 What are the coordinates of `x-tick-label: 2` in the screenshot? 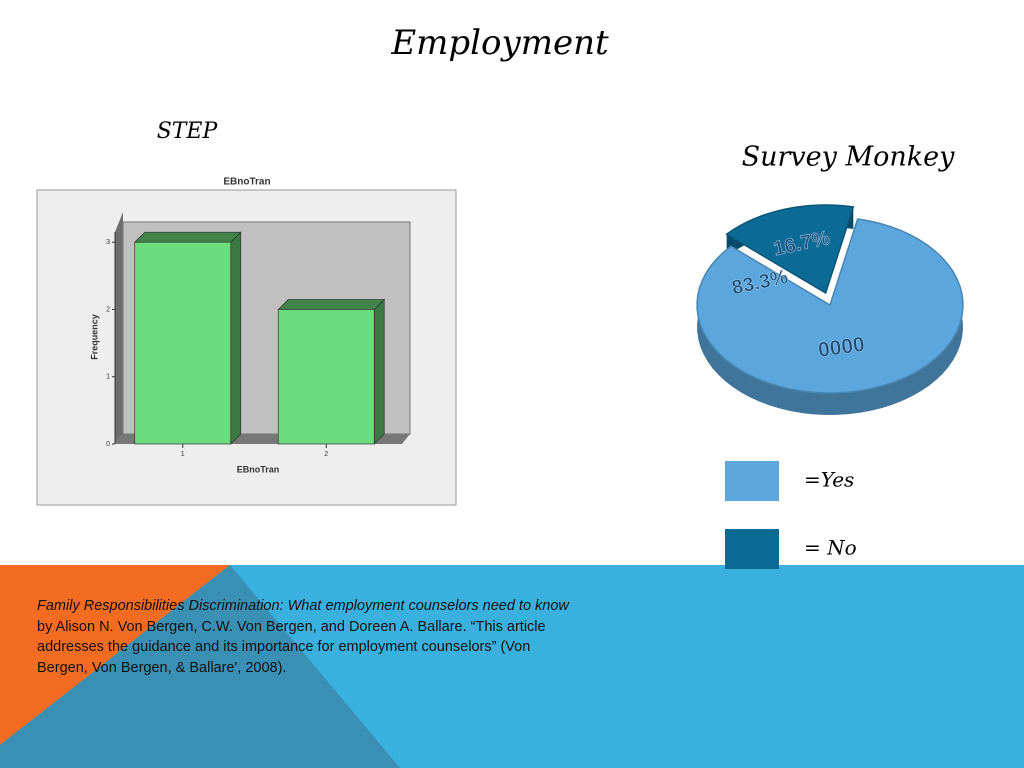 It's located at (326, 454).